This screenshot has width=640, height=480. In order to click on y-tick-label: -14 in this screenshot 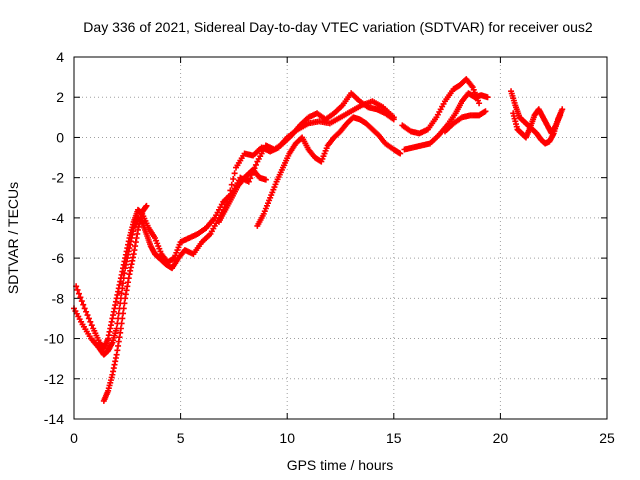, I will do `click(54, 419)`.